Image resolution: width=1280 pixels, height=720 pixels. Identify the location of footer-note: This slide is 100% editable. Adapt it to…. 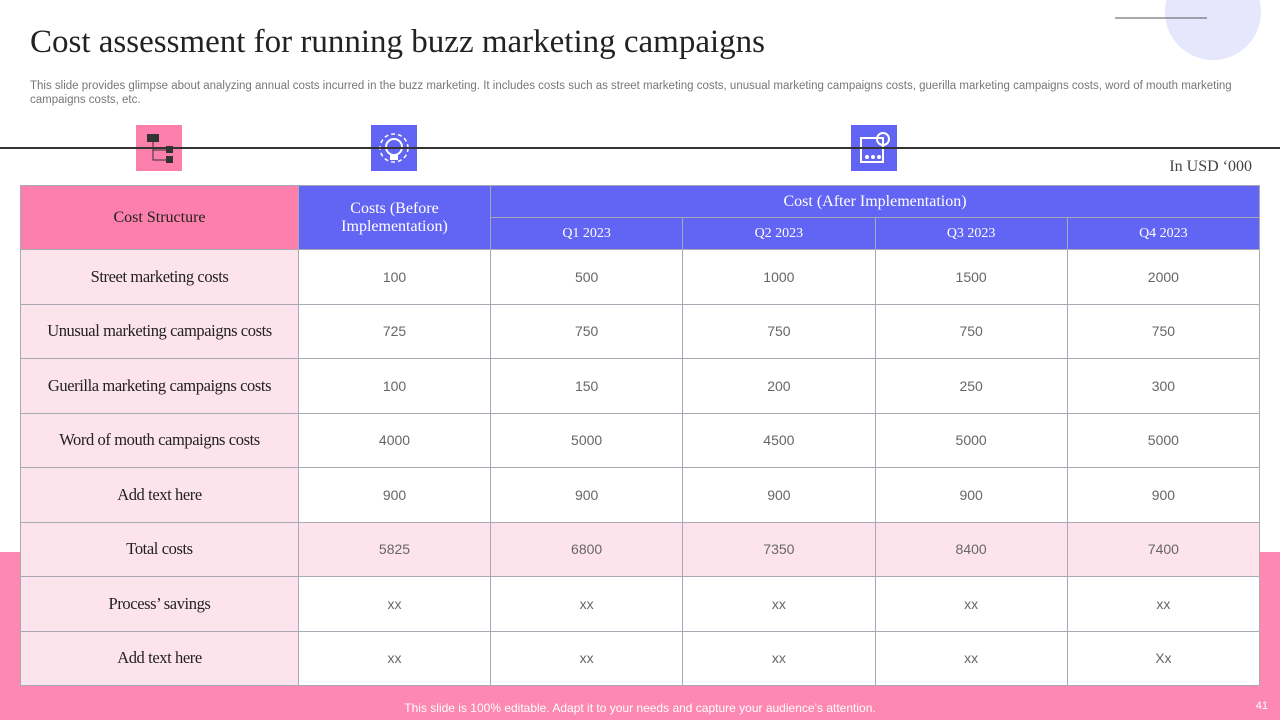
(640, 708).